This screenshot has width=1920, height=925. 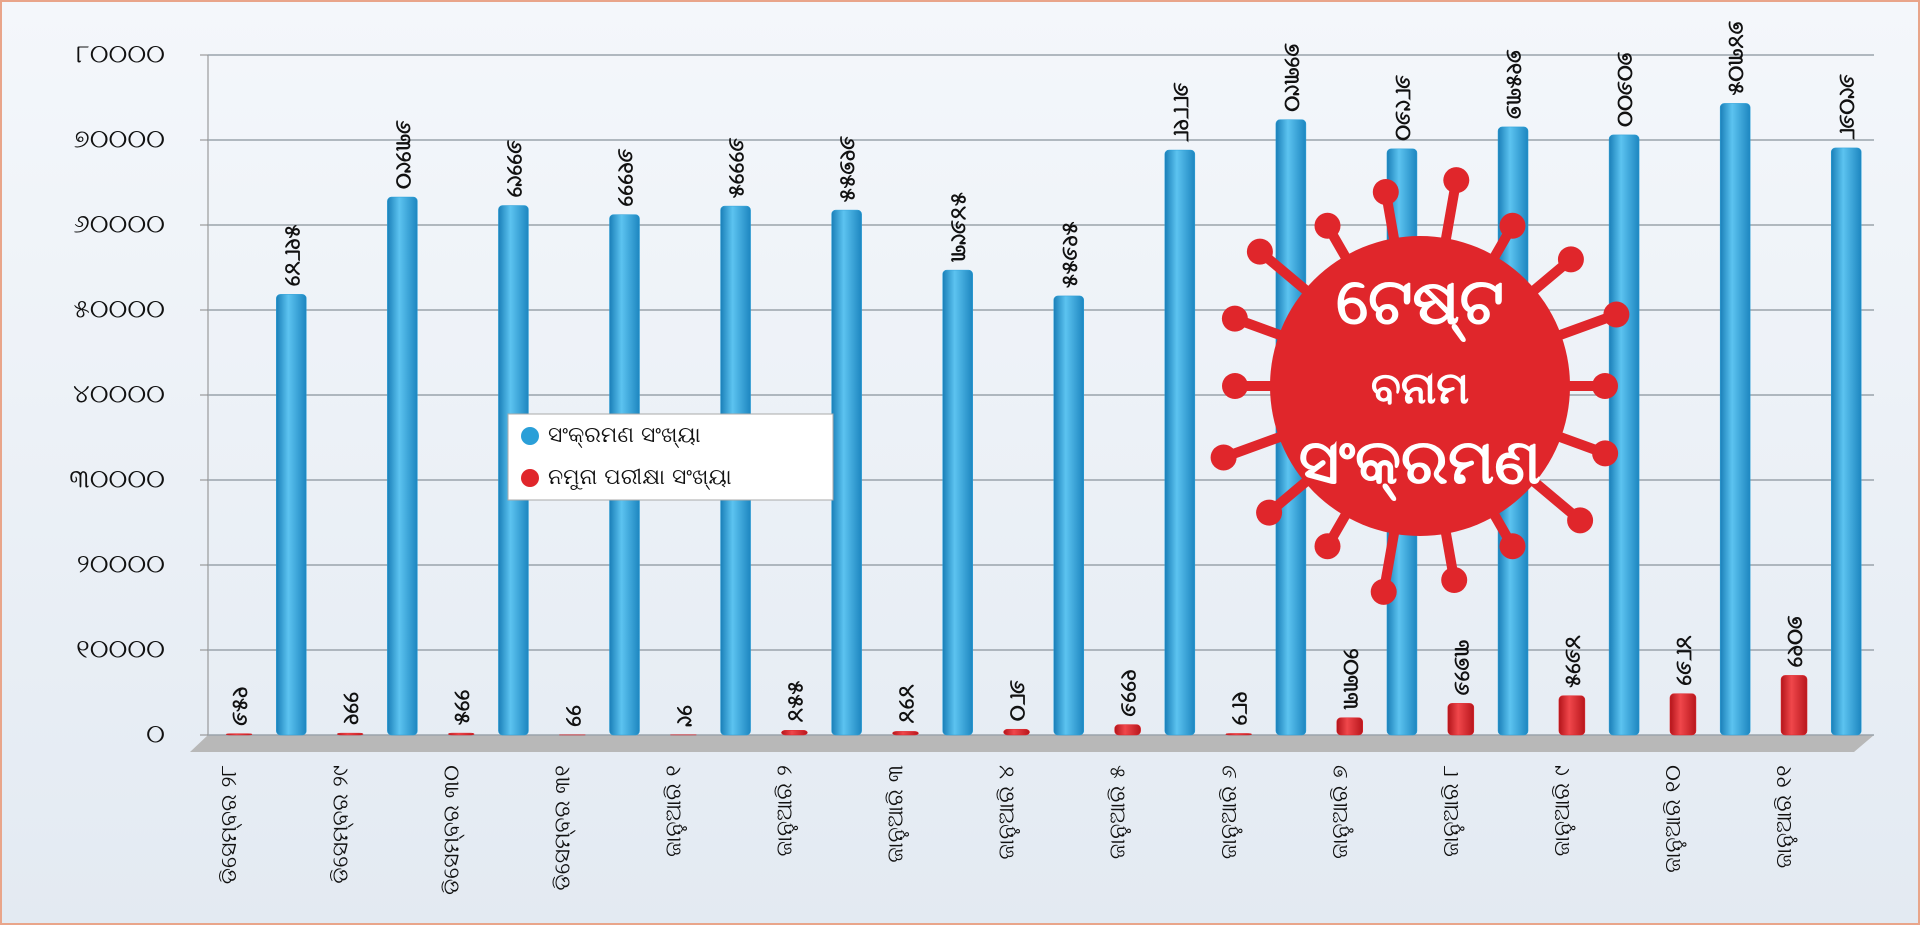 I want to click on floor, so click(x=1032, y=743).